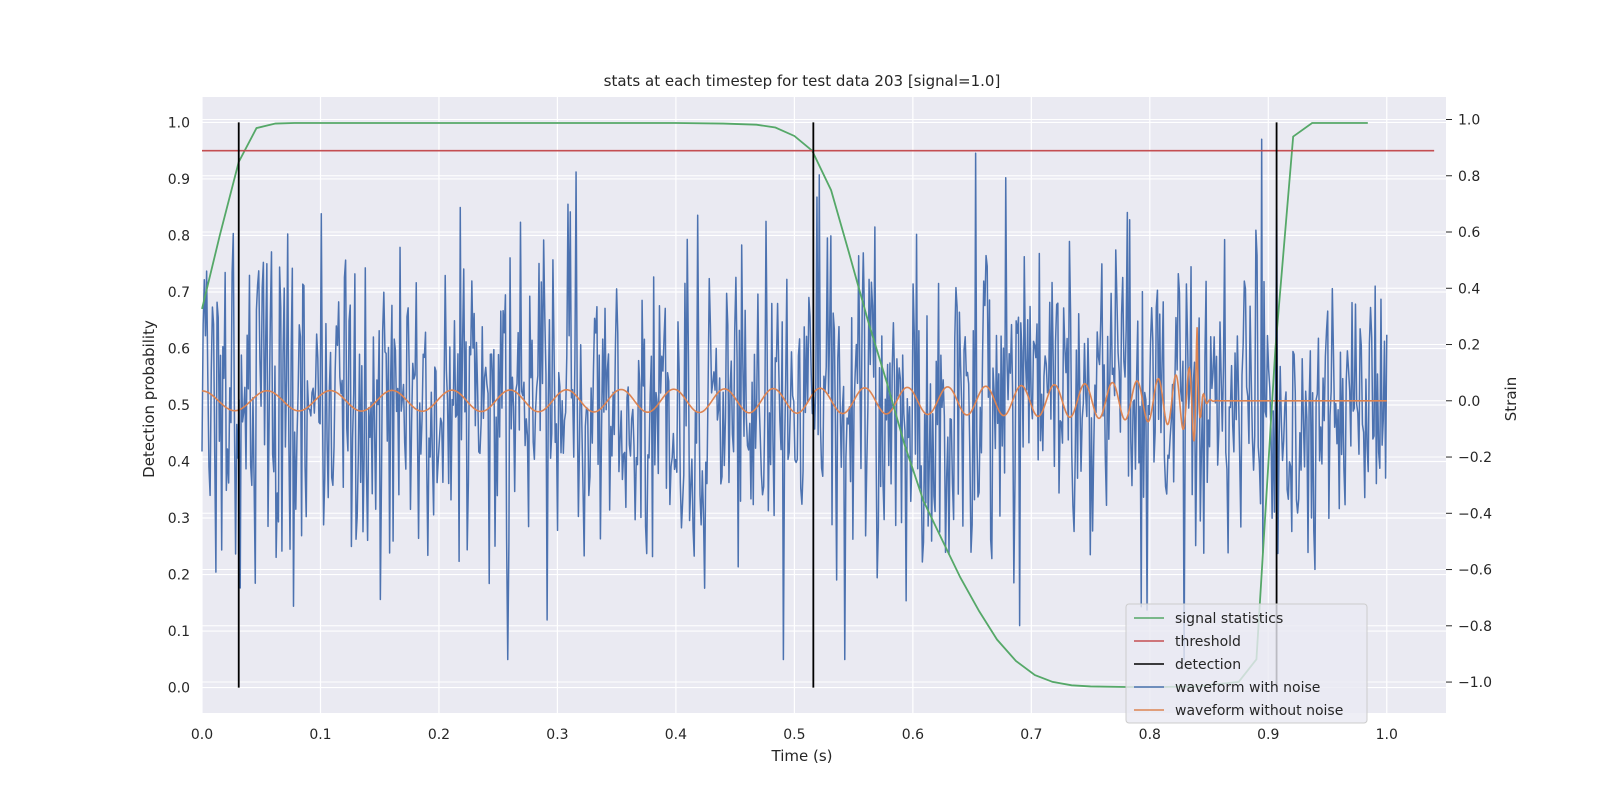 This screenshot has height=804, width=1600. Describe the element at coordinates (320, 735) in the screenshot. I see `x-tick-label: 0.1` at that location.